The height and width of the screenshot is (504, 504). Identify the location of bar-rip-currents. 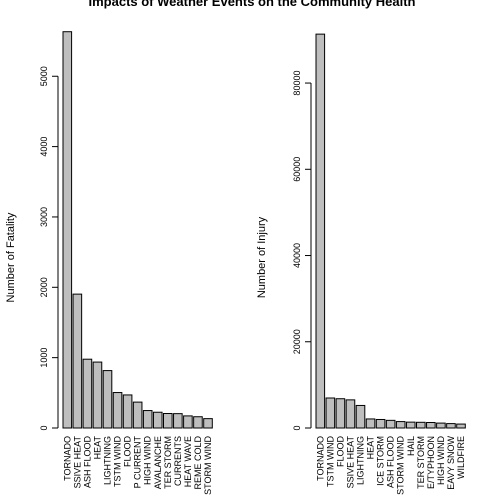
(178, 421).